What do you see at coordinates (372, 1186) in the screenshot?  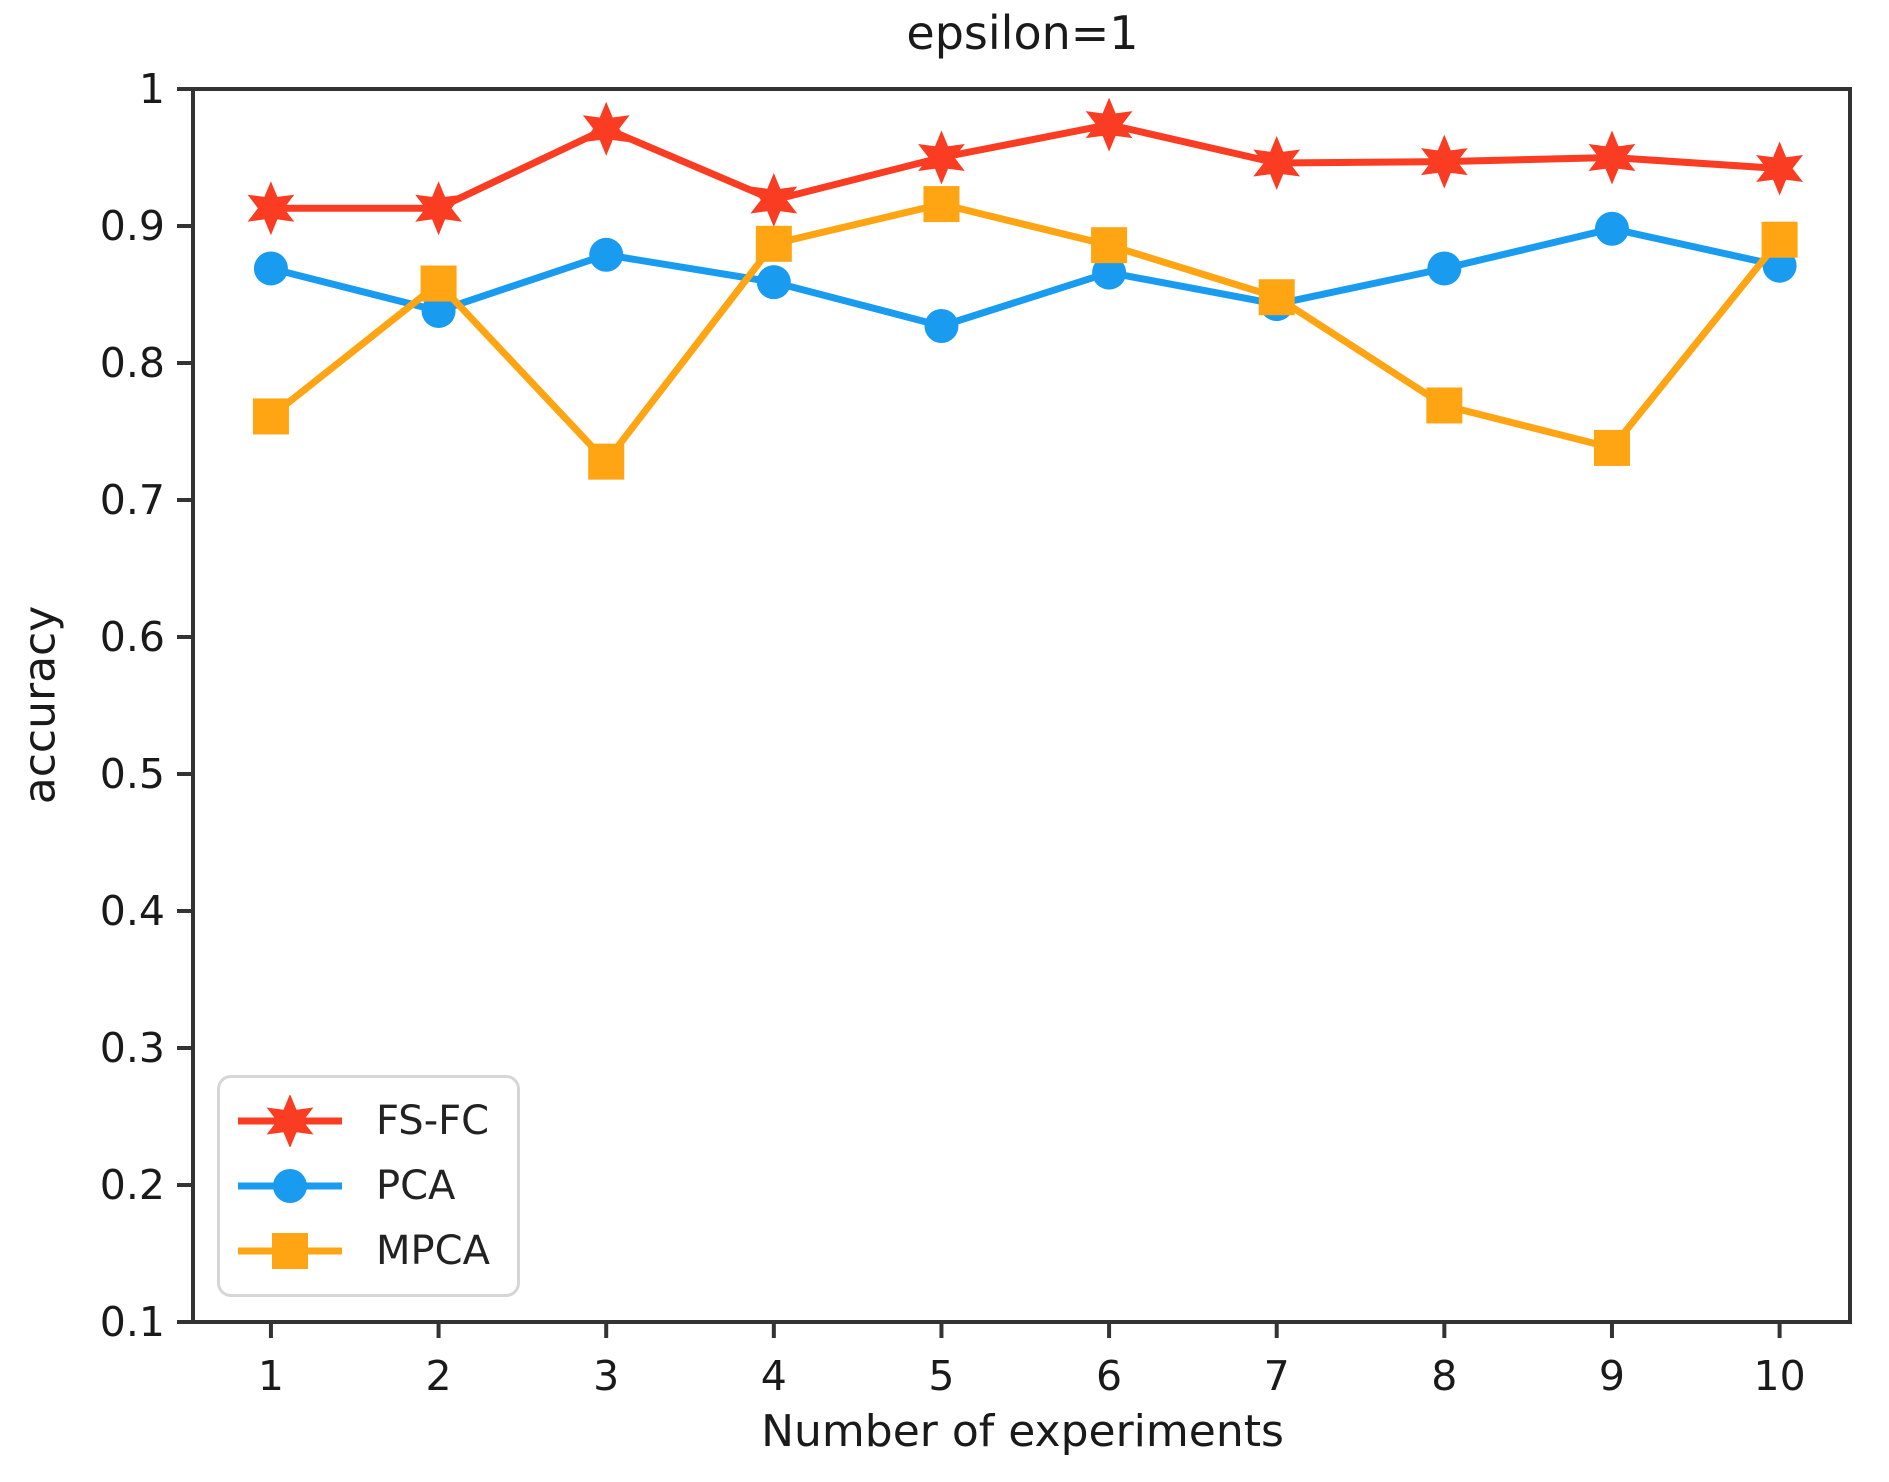 I see `legend-item-PCA: PCA` at bounding box center [372, 1186].